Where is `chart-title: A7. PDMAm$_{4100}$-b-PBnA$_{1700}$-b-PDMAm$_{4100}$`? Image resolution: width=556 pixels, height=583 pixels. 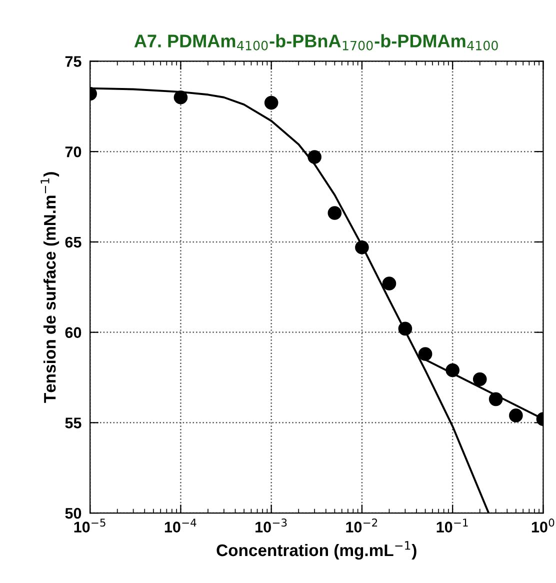 chart-title: A7. PDMAm$_{4100}$-b-PBnA$_{1700}$-b-PDMAm$_{4100}$ is located at coordinates (316, 42).